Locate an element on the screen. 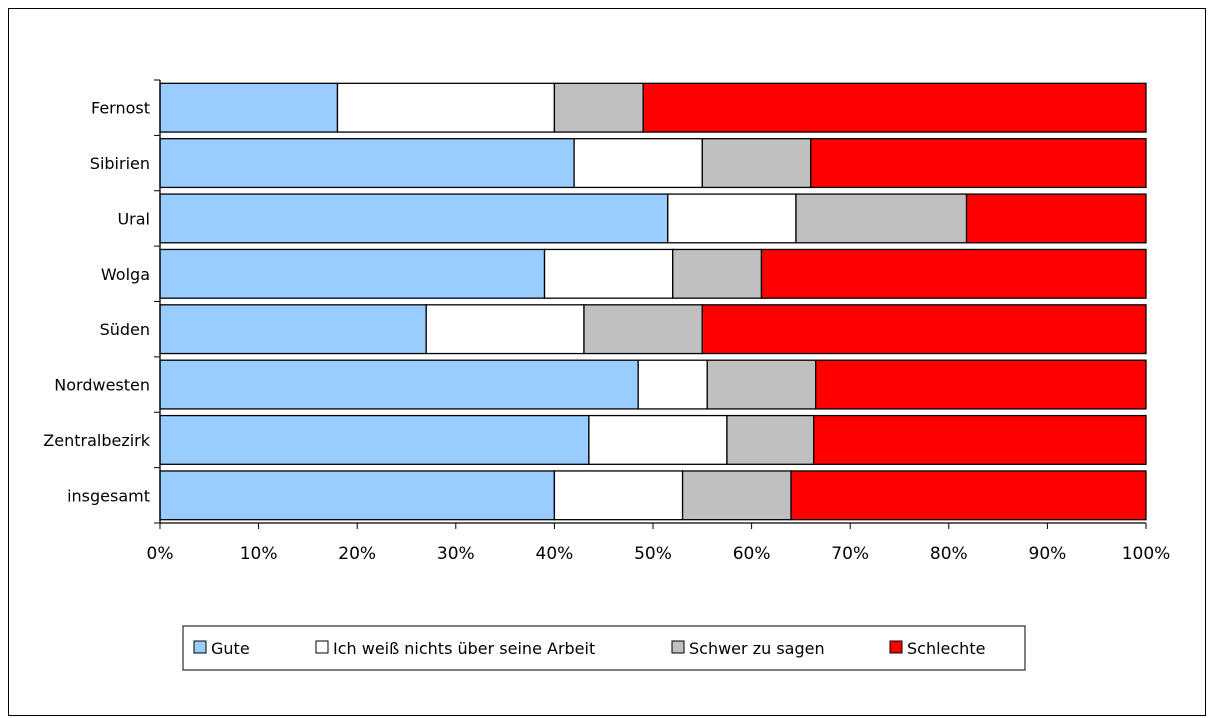 This screenshot has width=1208, height=718. category-label: Sibirien is located at coordinates (120, 163).